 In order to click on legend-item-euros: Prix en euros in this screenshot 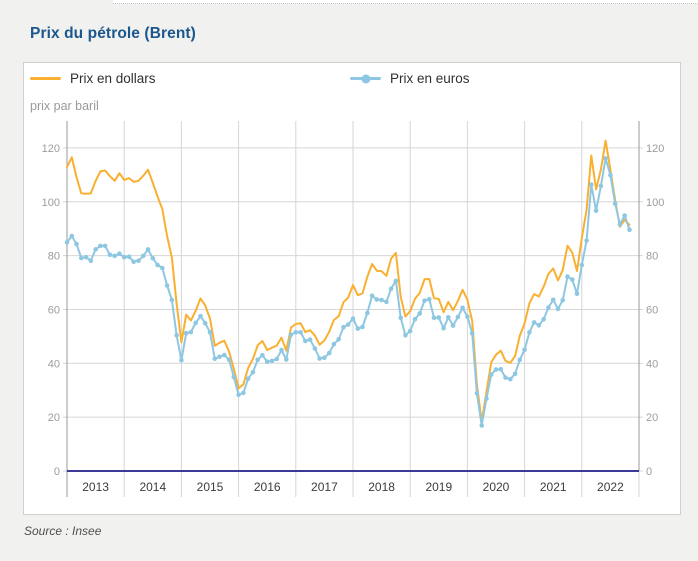, I will do `click(410, 78)`.